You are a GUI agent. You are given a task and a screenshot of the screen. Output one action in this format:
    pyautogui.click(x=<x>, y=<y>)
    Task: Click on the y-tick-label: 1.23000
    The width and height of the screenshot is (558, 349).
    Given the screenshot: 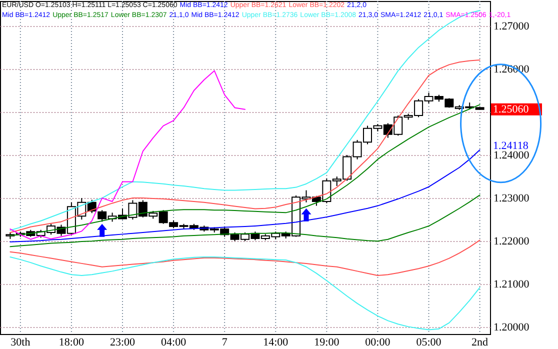 What is the action you would take?
    pyautogui.click(x=512, y=198)
    